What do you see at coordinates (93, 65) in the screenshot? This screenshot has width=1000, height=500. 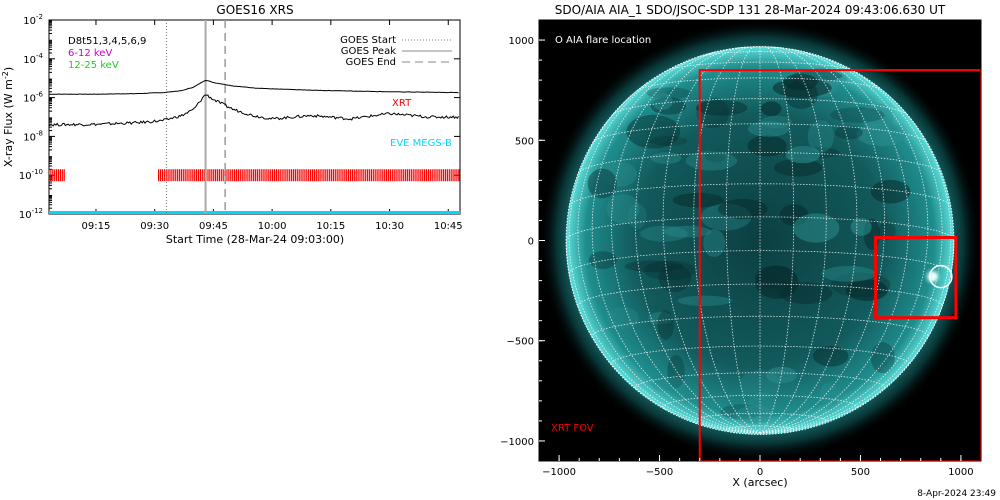 I see `legend-channel-high: 12-25 keV` at bounding box center [93, 65].